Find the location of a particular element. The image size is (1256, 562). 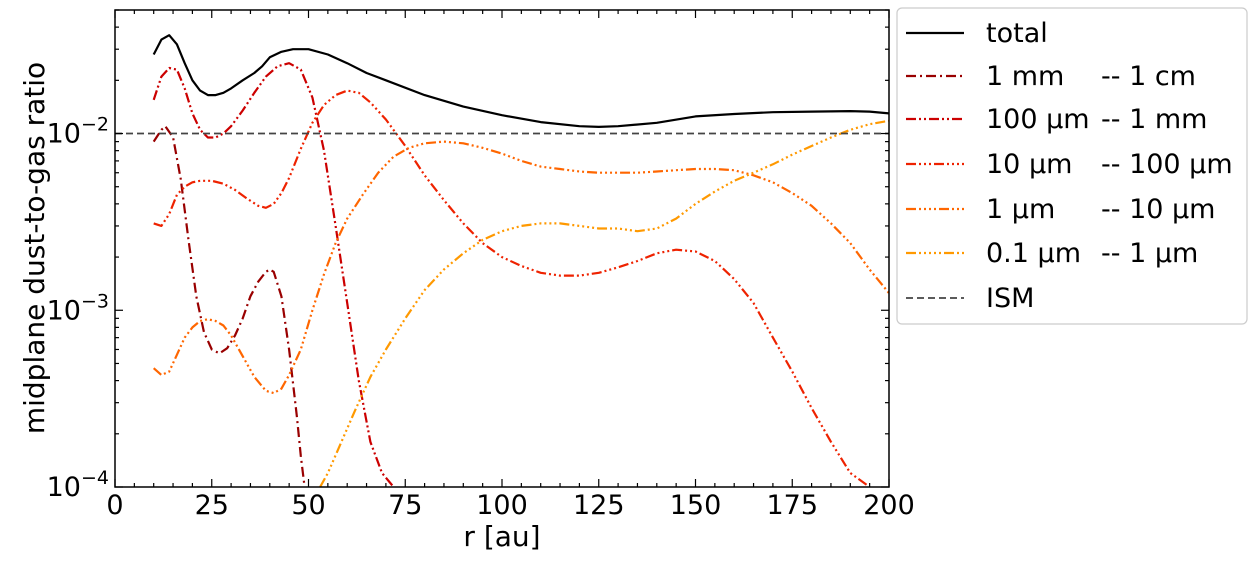

y-tick-label: 10⁻² is located at coordinates (78, 132).